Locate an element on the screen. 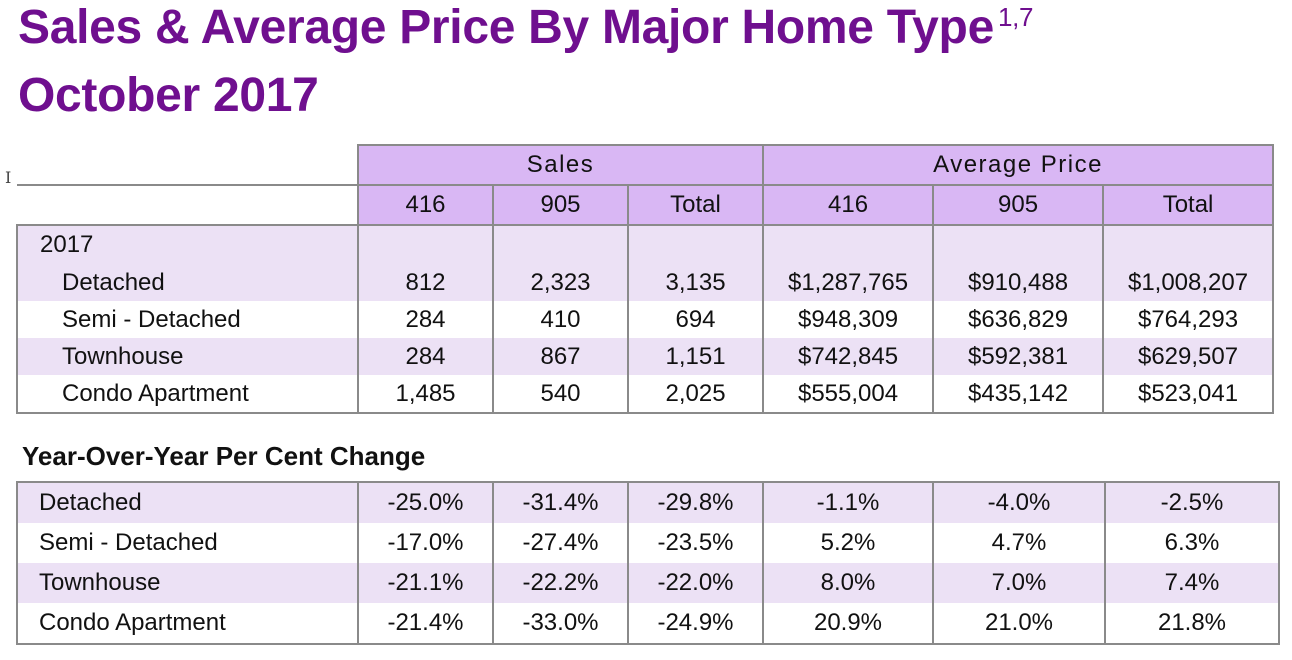 The width and height of the screenshot is (1292, 660). table-cell: $629,507 is located at coordinates (1188, 356).